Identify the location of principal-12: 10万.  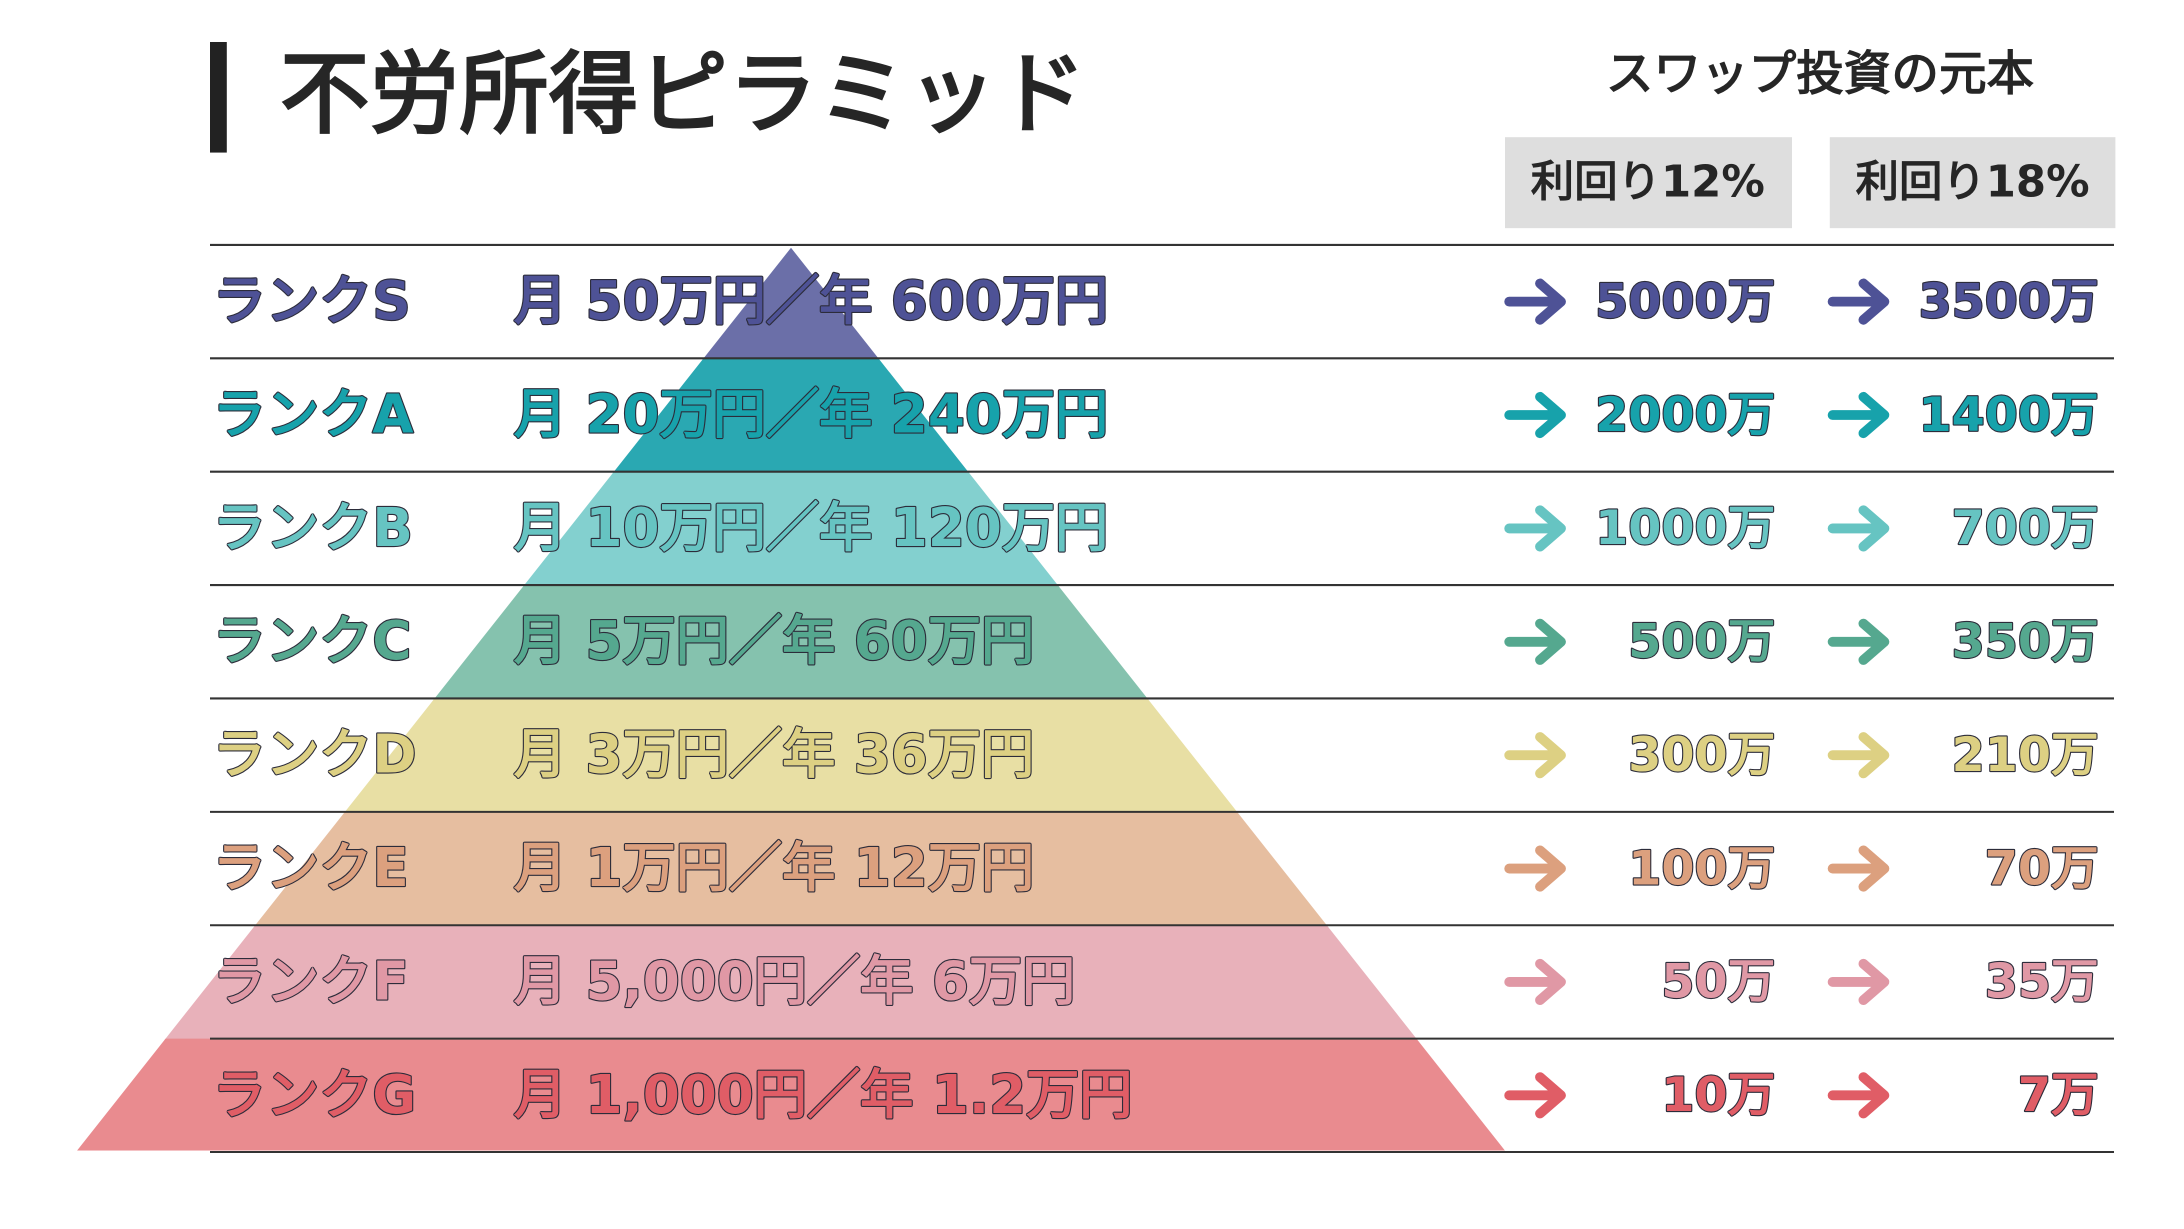
(1718, 1095).